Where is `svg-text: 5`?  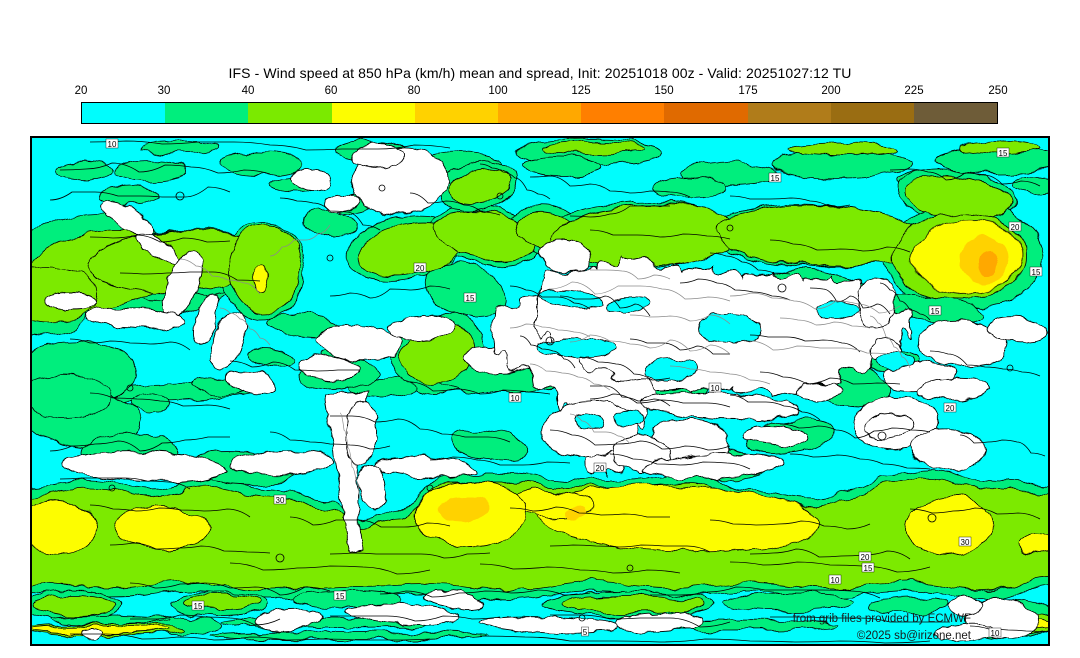 svg-text: 5 is located at coordinates (585, 632).